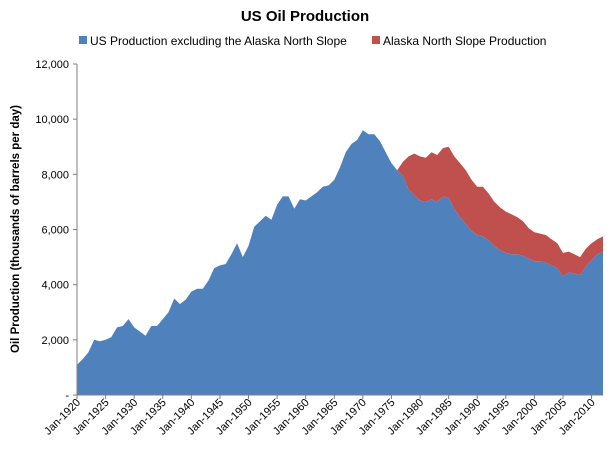 Image resolution: width=610 pixels, height=449 pixels. What do you see at coordinates (52, 65) in the screenshot?
I see `y-tick-label: 12,000` at bounding box center [52, 65].